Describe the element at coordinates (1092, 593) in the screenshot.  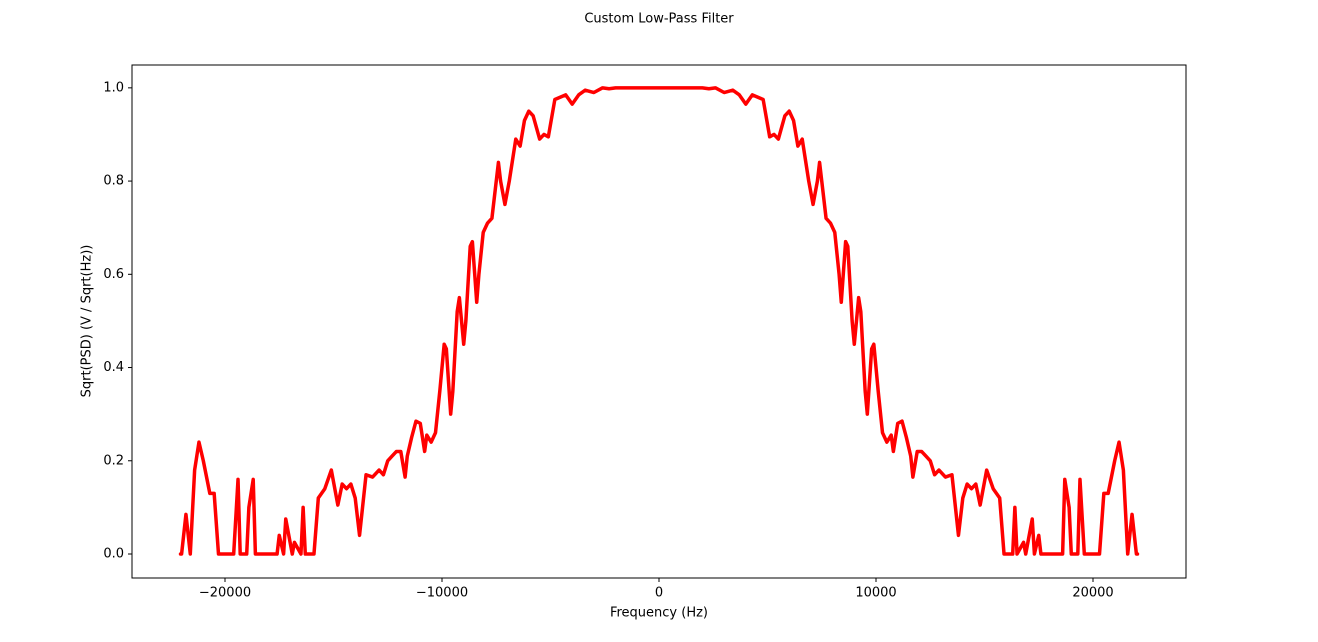
I see `x-tick-label: 20000` at that location.